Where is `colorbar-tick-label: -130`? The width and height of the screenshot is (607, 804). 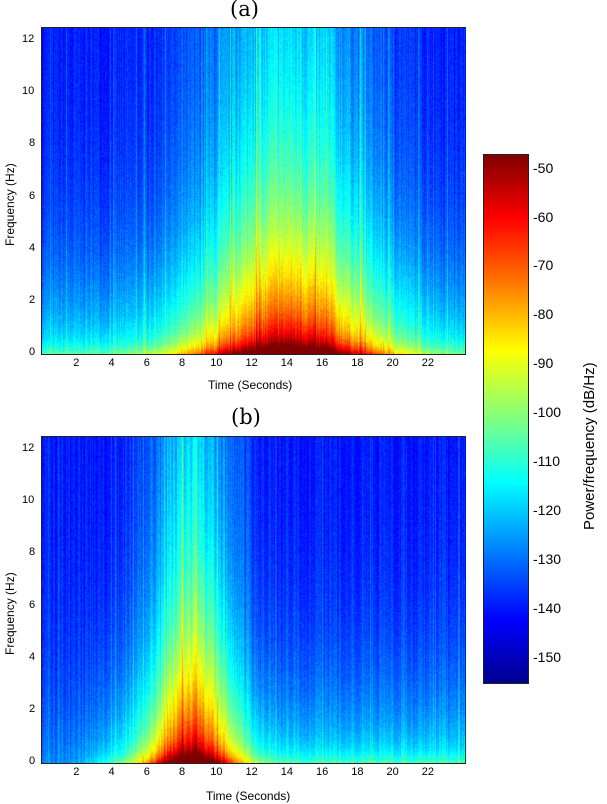
colorbar-tick-label: -130 is located at coordinates (547, 558).